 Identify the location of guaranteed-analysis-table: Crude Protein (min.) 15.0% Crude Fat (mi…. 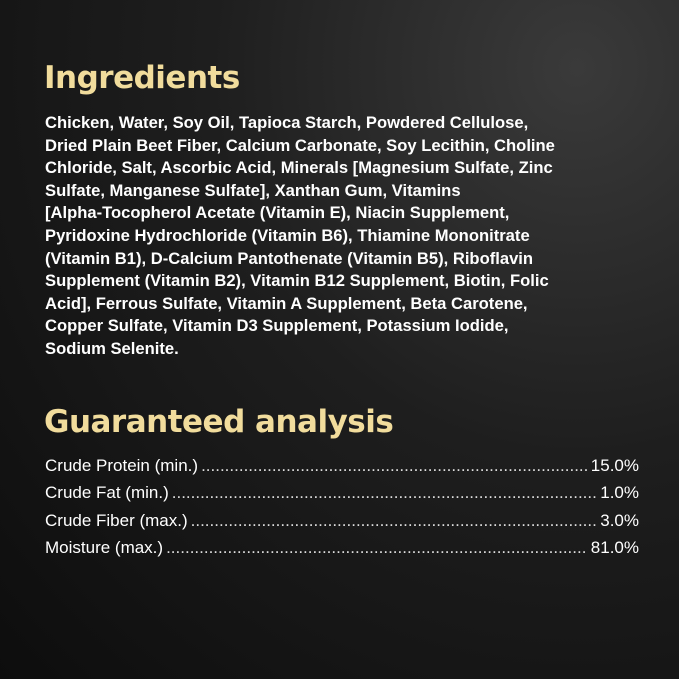
(342, 510).